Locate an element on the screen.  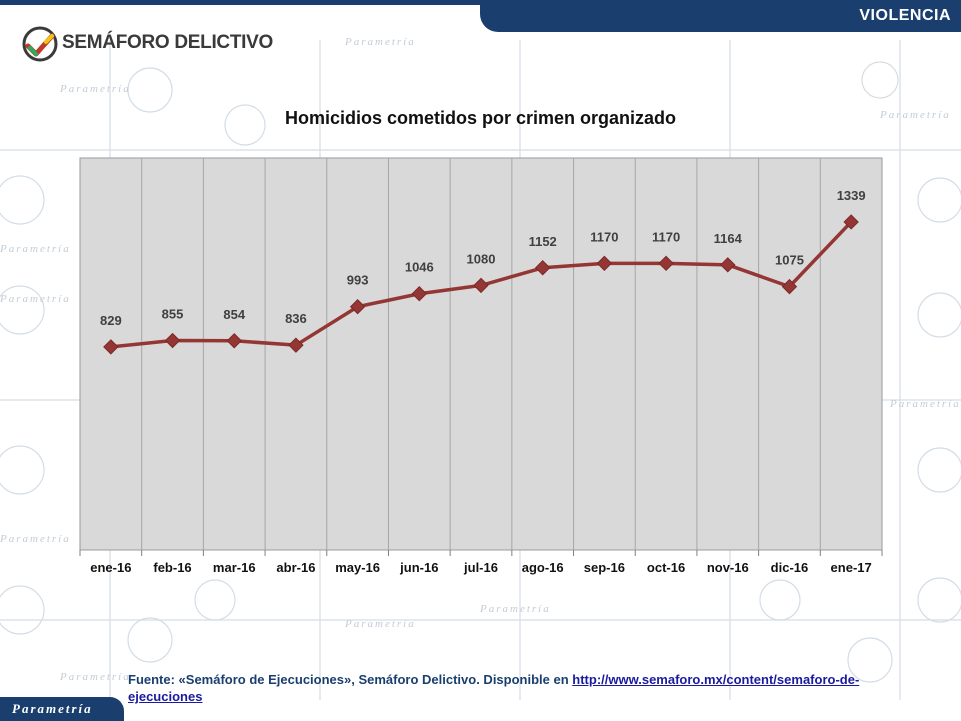
x-tick-label: nov-16 is located at coordinates (728, 567).